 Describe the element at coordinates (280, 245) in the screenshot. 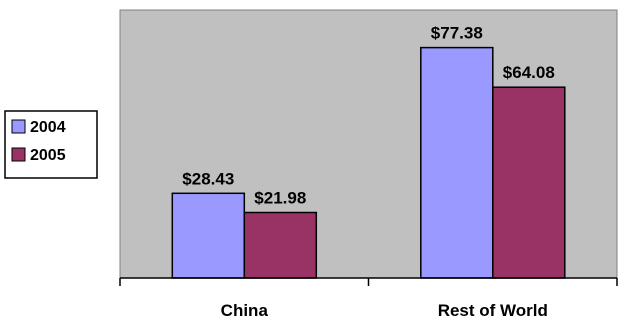

I see `bar-2005-china` at that location.